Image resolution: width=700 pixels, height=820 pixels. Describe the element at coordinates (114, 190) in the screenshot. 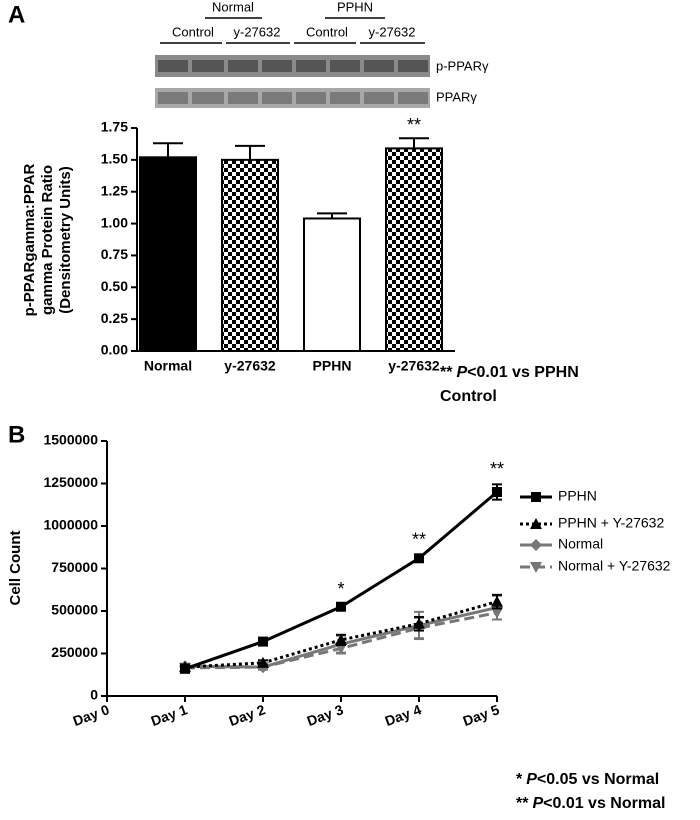

I see `y-tick-label: 1.25` at that location.